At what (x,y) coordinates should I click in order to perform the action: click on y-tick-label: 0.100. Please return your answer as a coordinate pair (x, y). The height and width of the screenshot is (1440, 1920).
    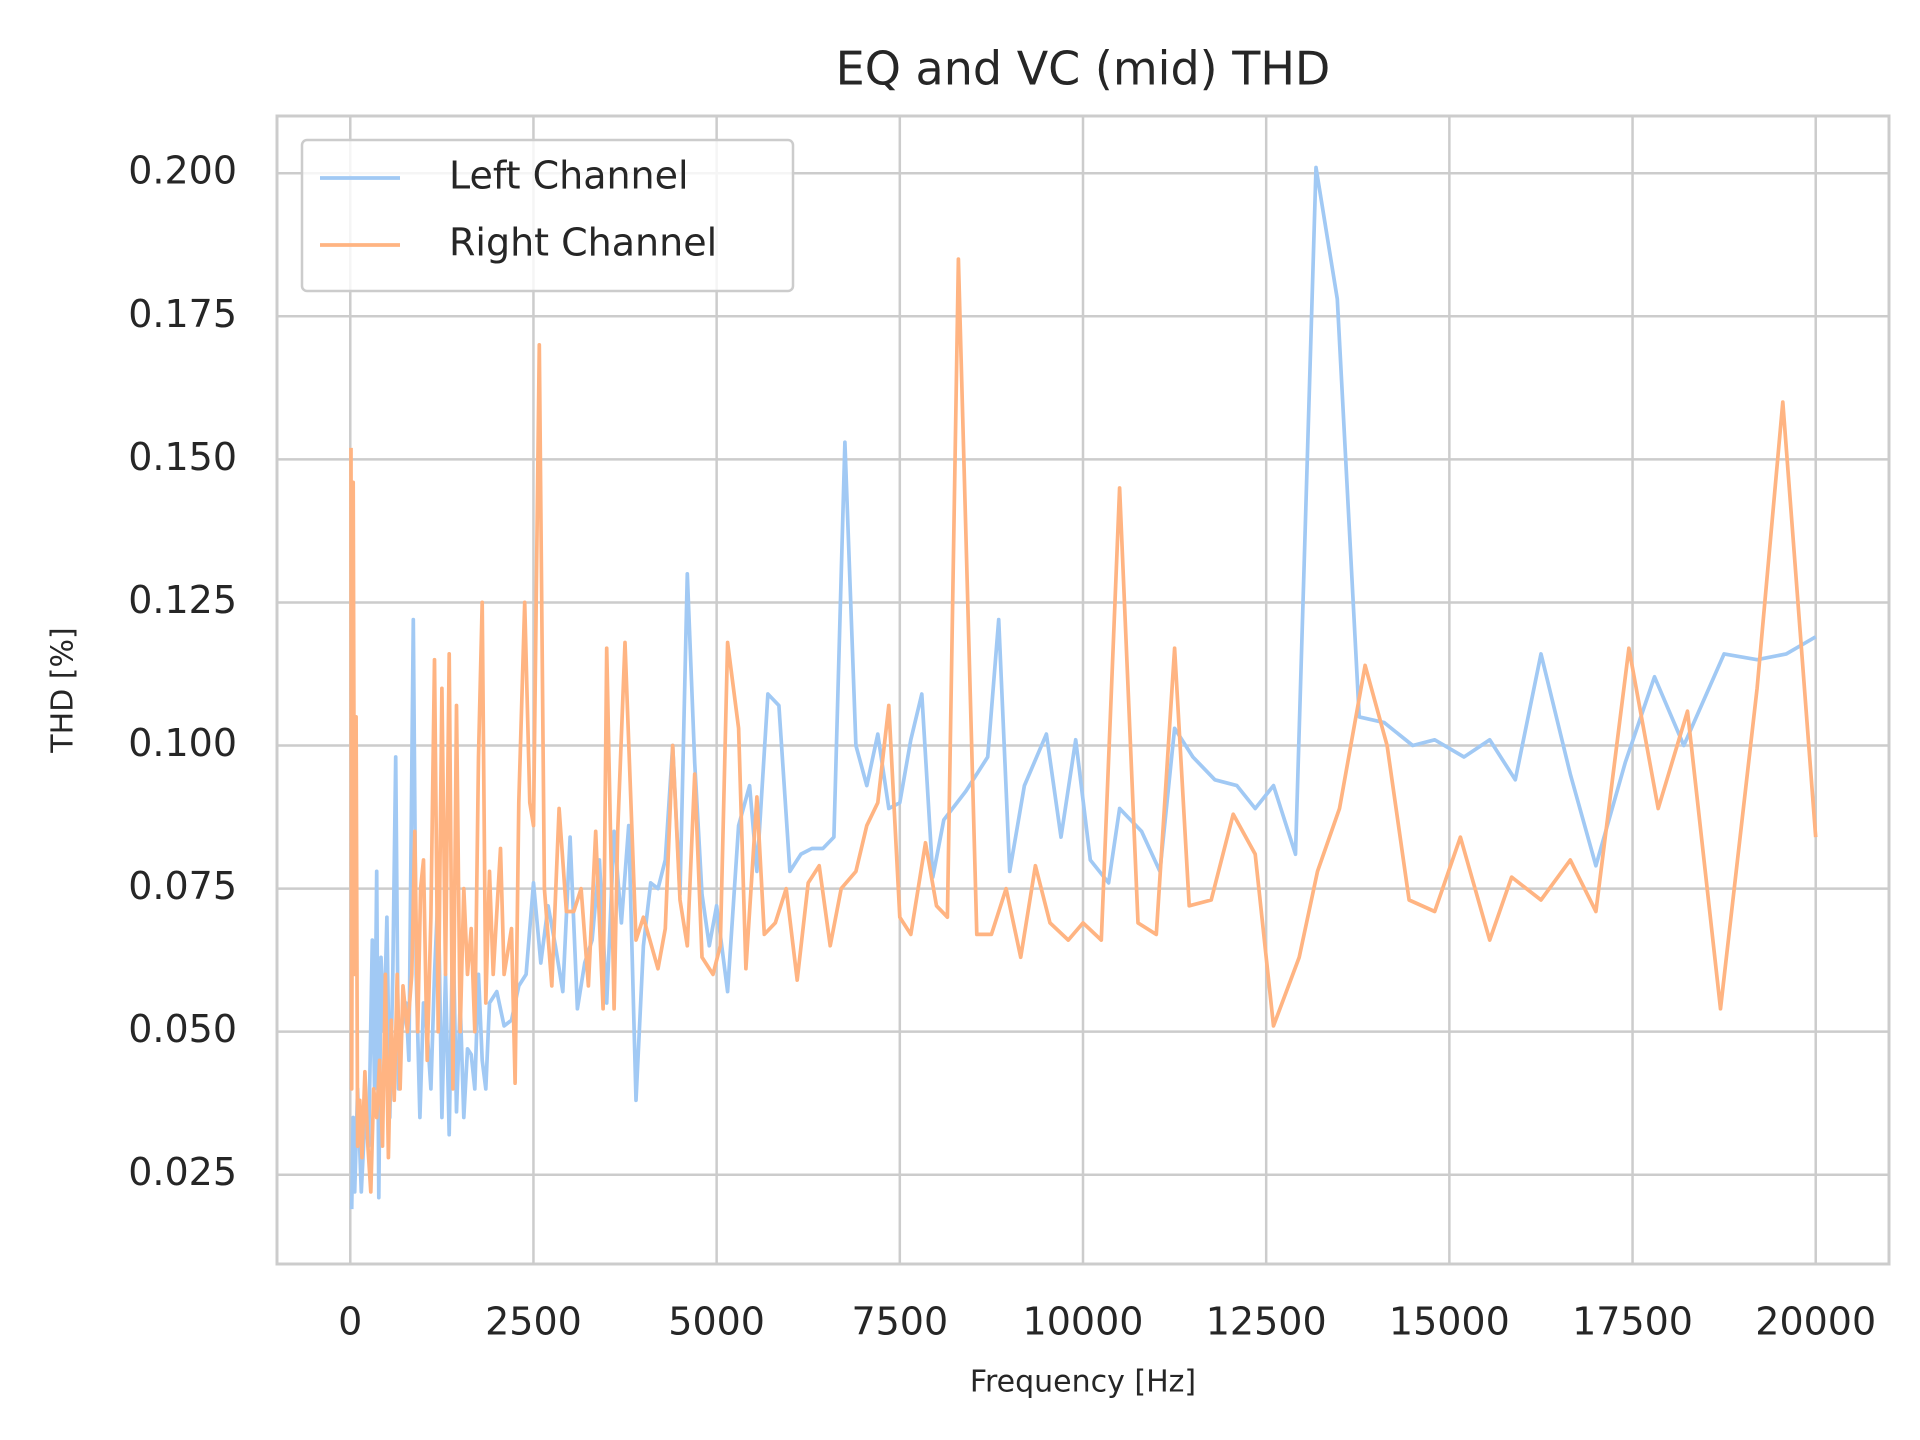
    Looking at the image, I should click on (182, 743).